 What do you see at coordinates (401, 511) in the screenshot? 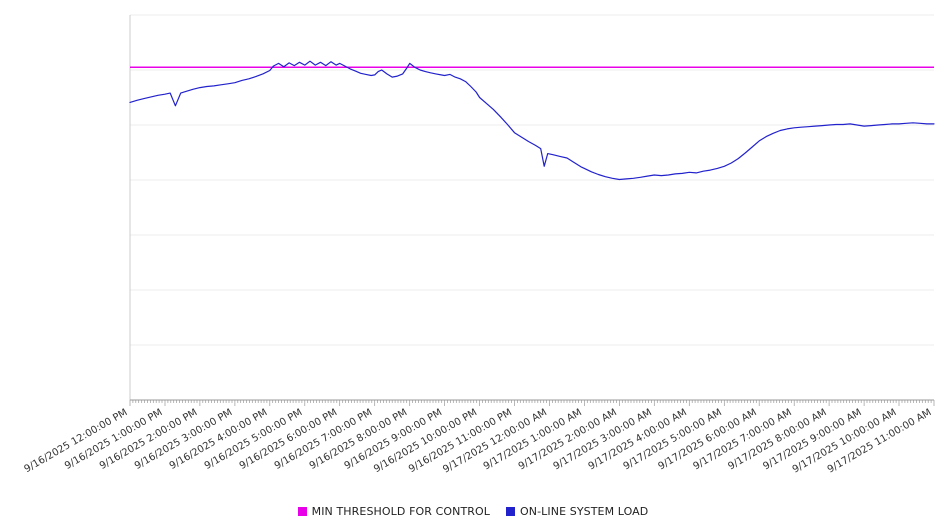
I see `threshold-legend-label: MIN THRESHOLD FOR CONTROL` at bounding box center [401, 511].